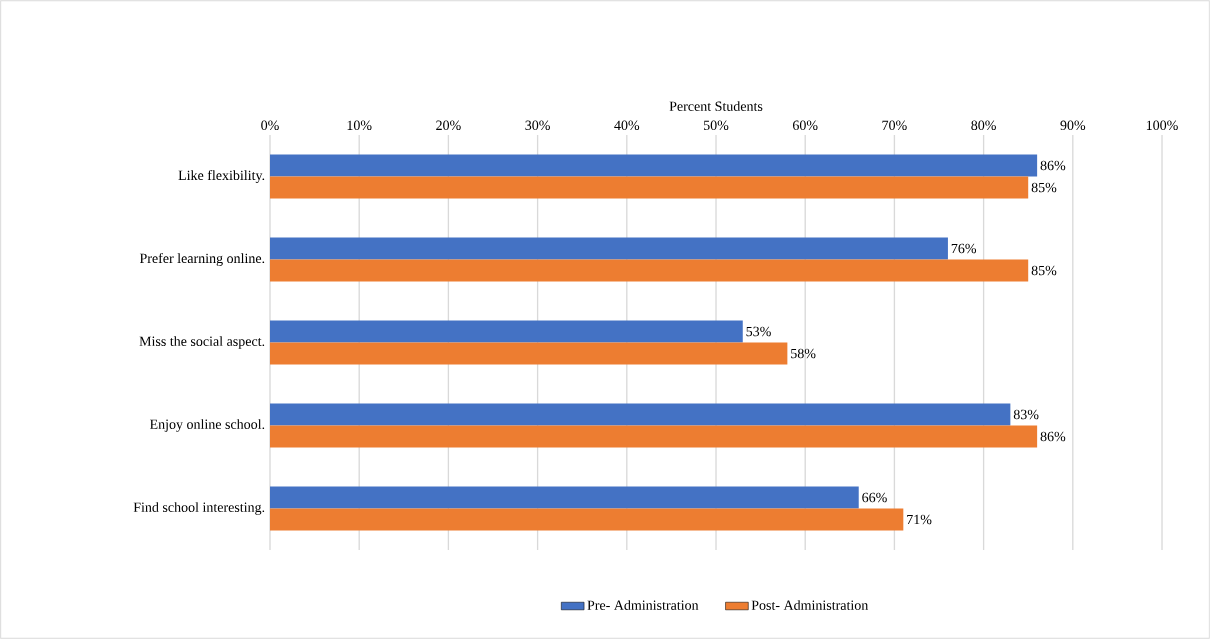 The image size is (1210, 639). I want to click on data-label: 83%, so click(1026, 414).